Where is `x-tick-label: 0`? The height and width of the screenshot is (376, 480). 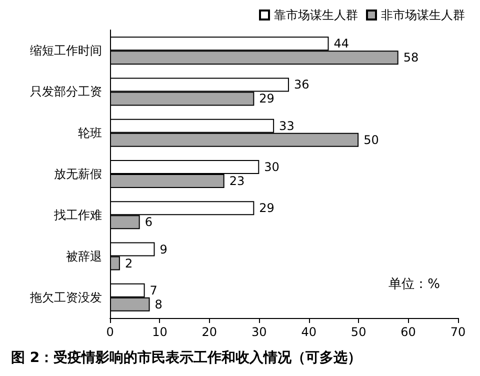 x-tick-label: 0 is located at coordinates (110, 332).